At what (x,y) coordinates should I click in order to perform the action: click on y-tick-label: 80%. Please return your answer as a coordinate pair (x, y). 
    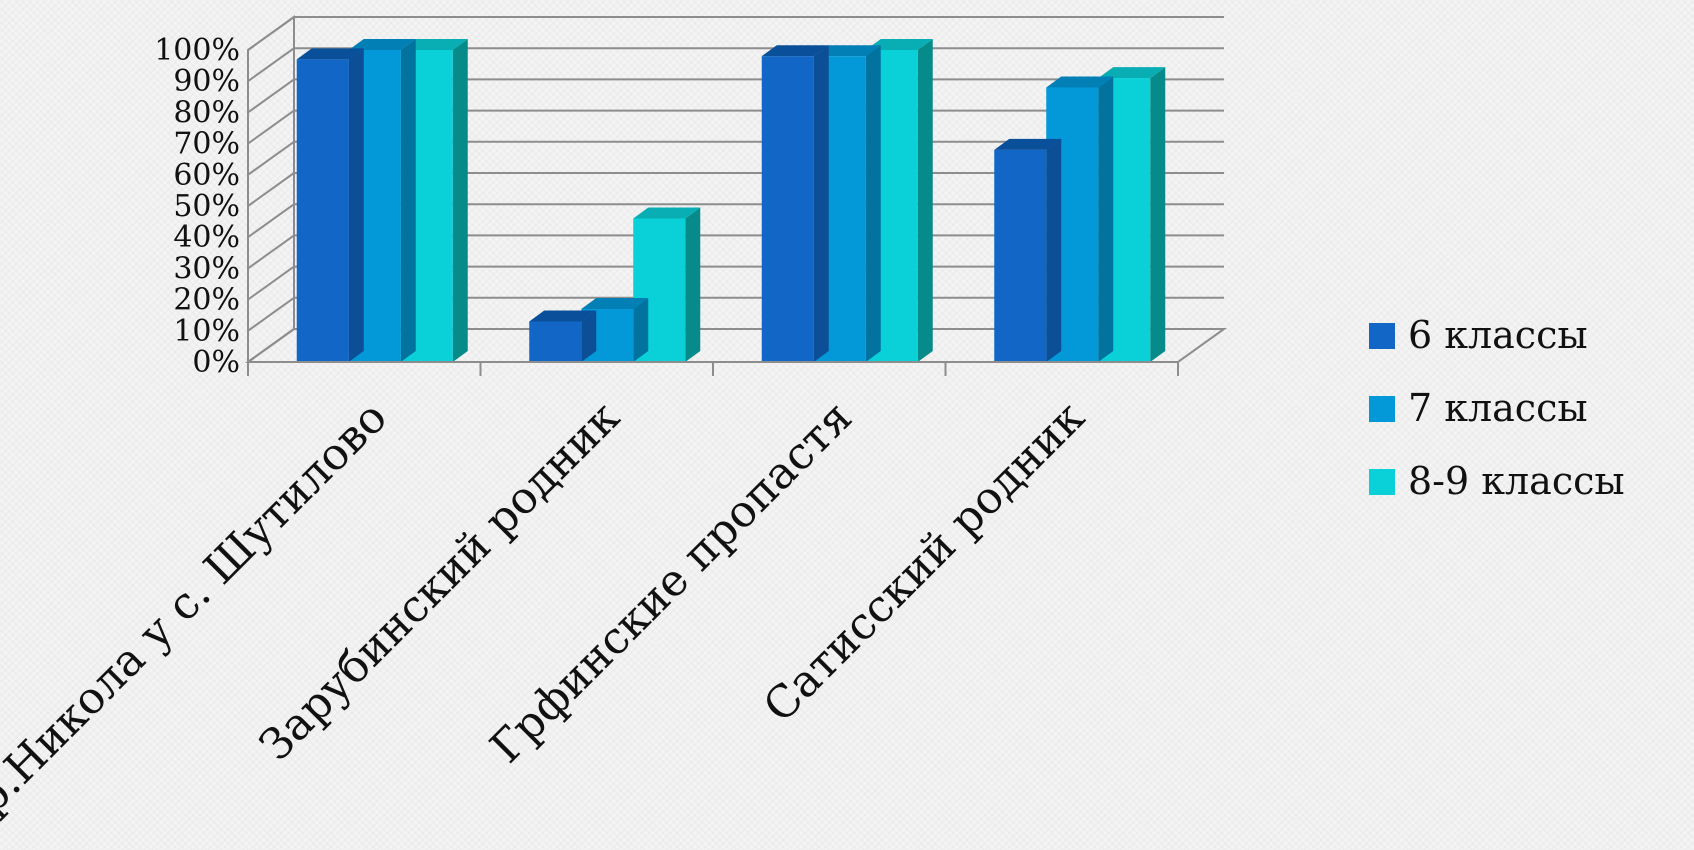
    Looking at the image, I should click on (206, 112).